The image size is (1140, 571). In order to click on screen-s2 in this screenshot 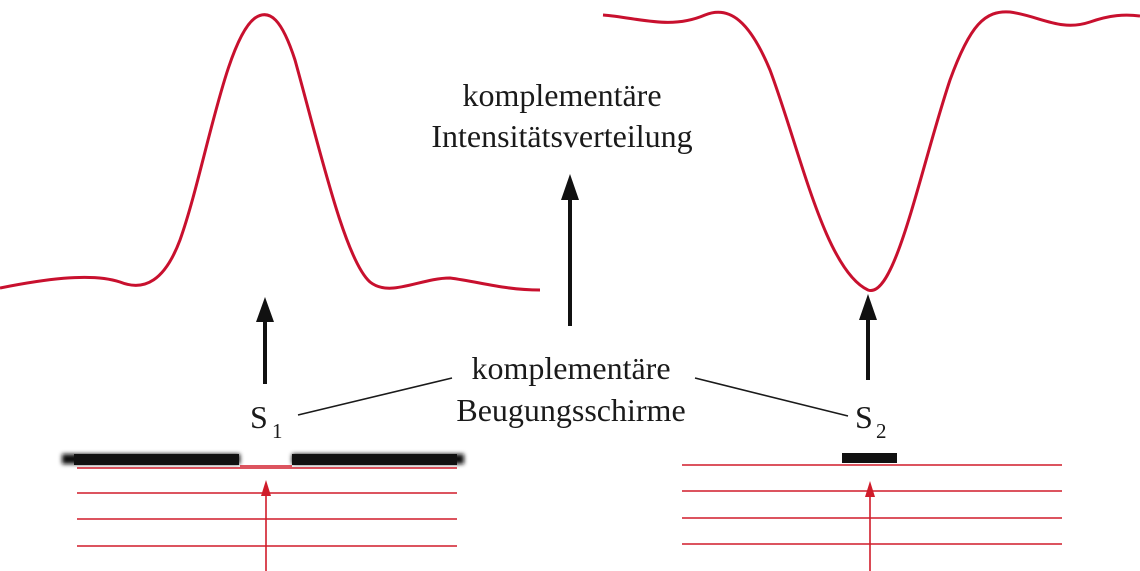, I will do `click(869, 458)`.